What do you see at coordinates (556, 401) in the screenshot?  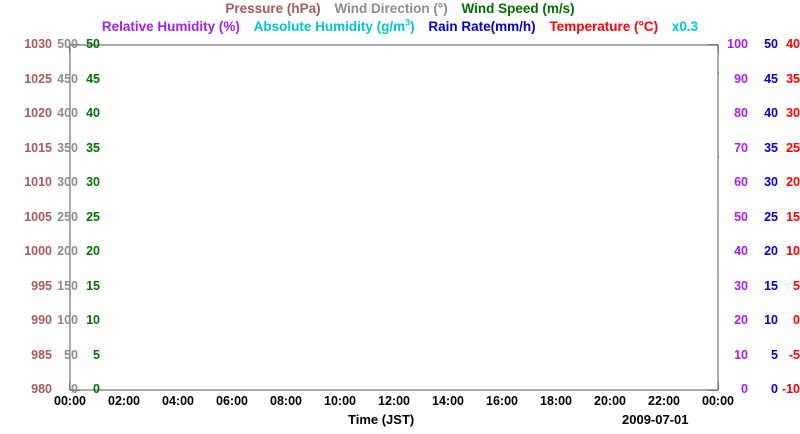 I see `x-axis-tick-label: 18:00` at bounding box center [556, 401].